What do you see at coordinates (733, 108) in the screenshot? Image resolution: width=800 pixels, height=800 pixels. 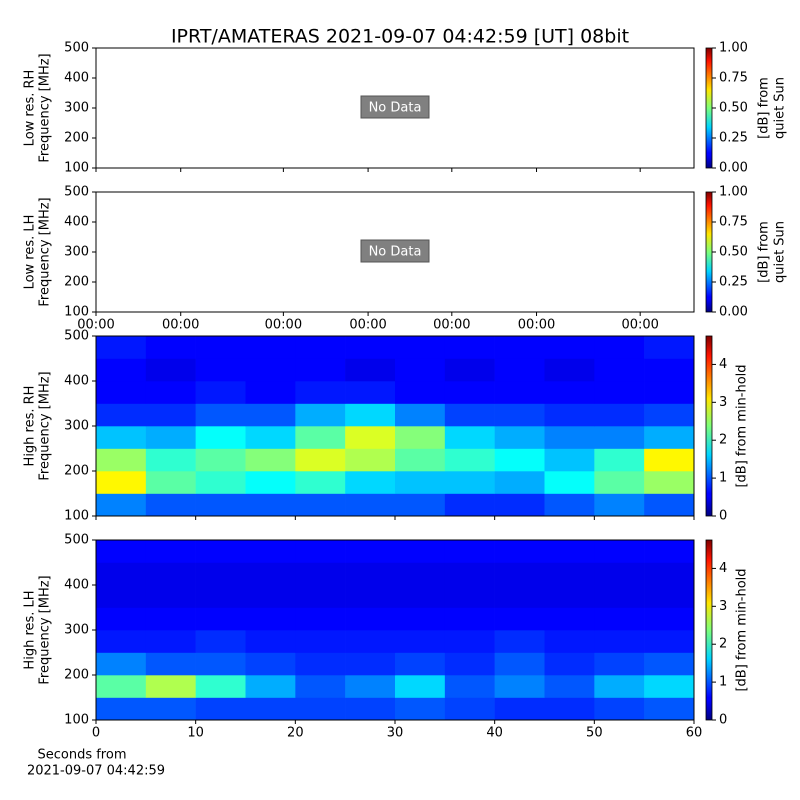 I see `colorbar-tick-label: 0.50` at bounding box center [733, 108].